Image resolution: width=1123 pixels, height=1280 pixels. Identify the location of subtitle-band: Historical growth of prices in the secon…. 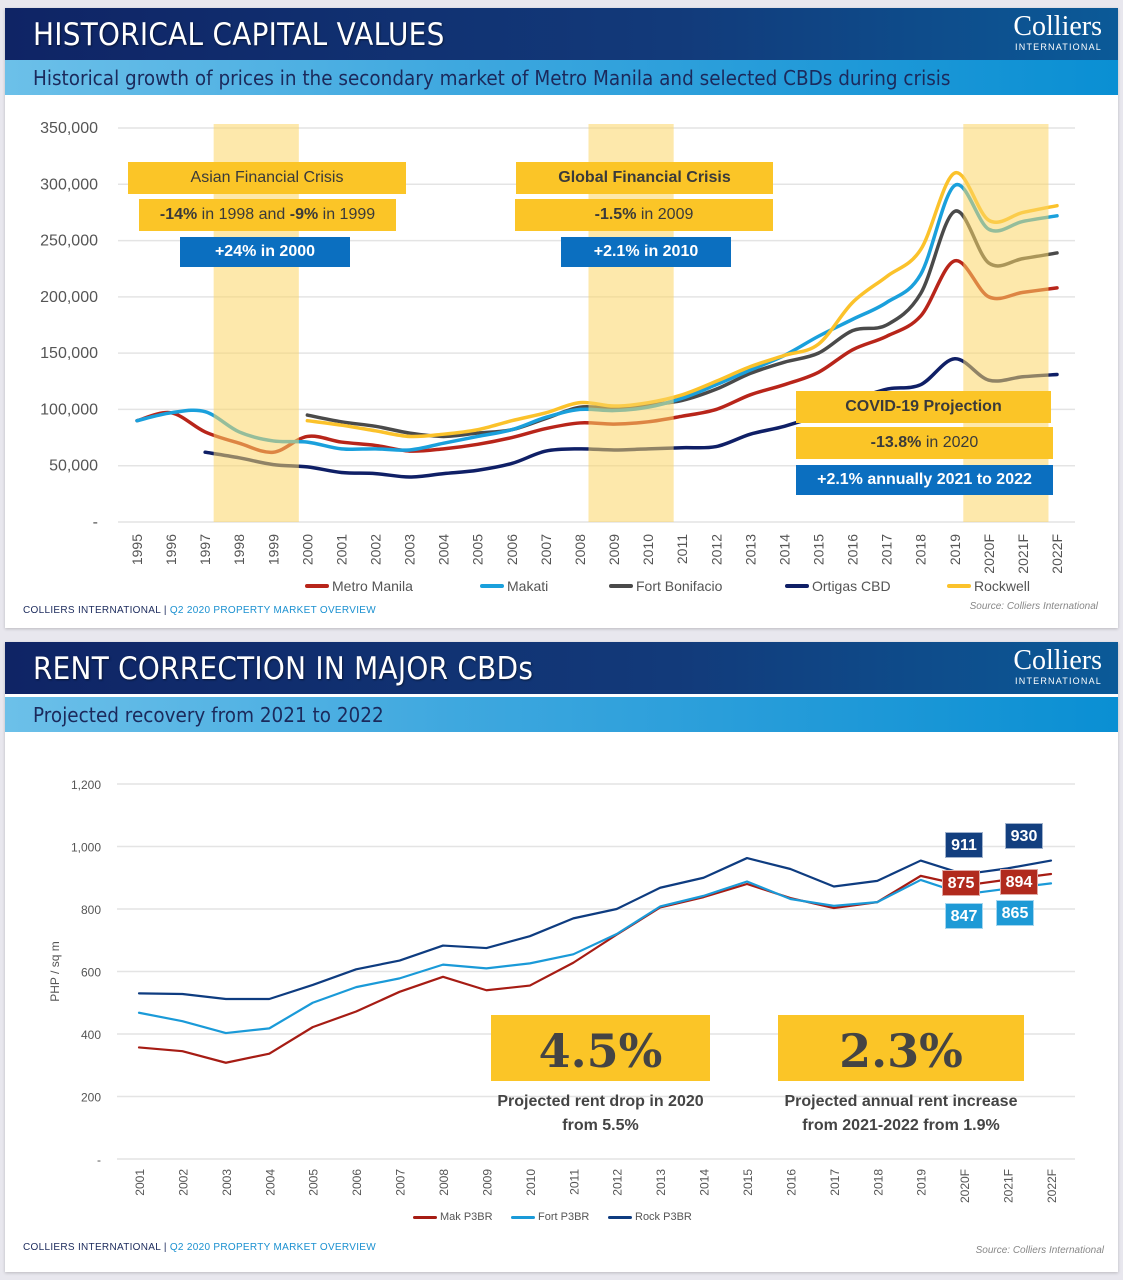
(561, 77).